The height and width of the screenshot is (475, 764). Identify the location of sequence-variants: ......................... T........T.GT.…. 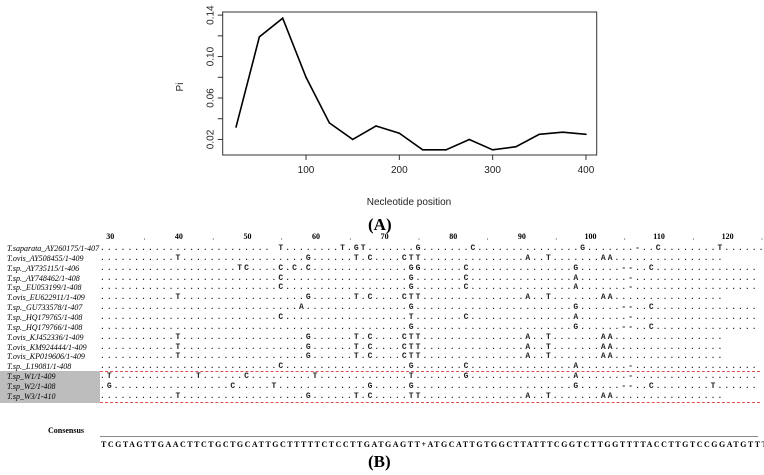
(432, 248).